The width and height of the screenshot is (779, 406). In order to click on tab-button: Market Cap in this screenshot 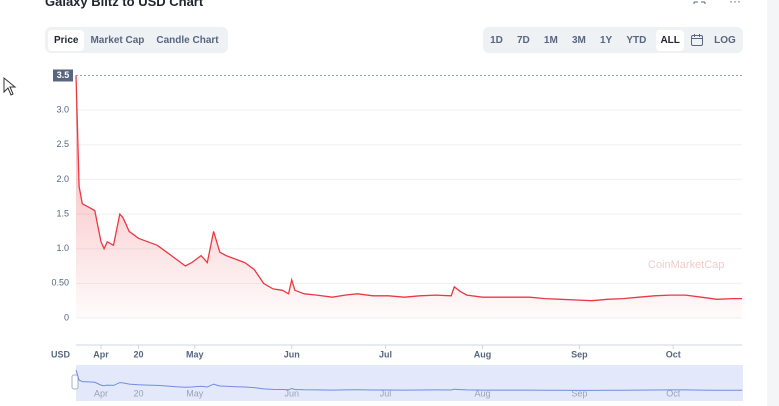, I will do `click(117, 40)`.